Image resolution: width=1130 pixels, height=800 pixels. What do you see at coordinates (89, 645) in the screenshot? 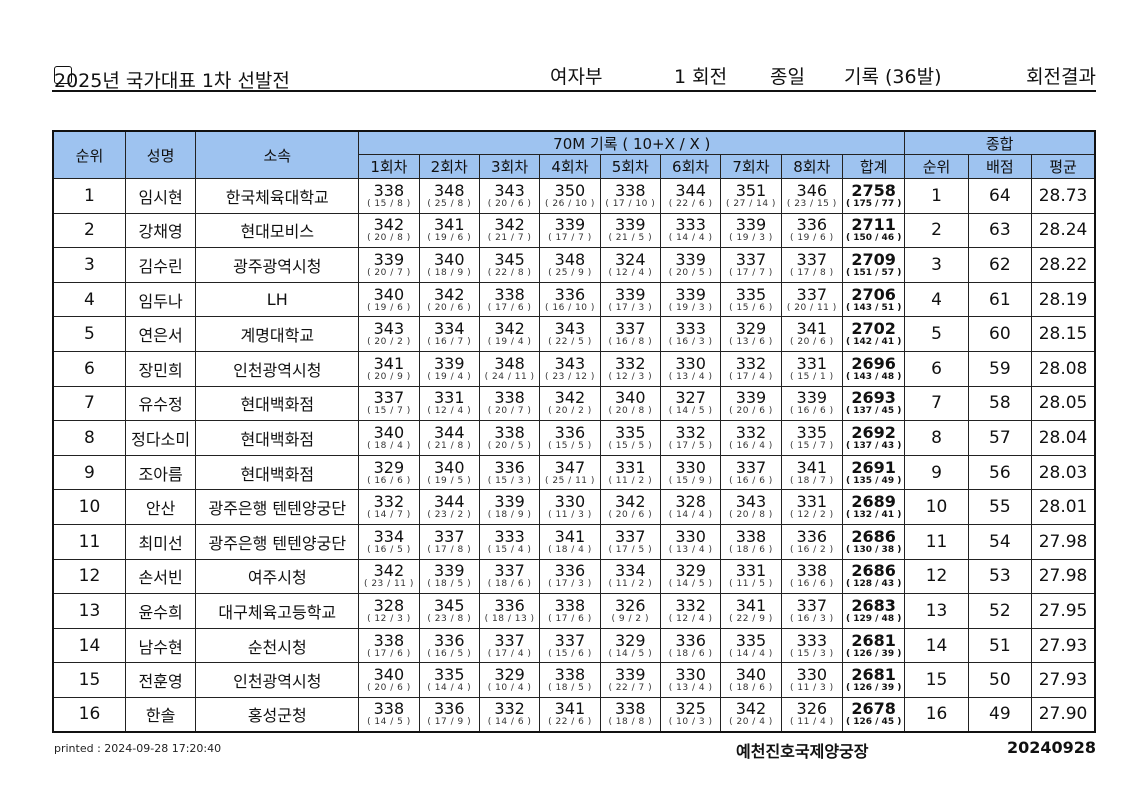
I see `rank-cell: 14` at bounding box center [89, 645].